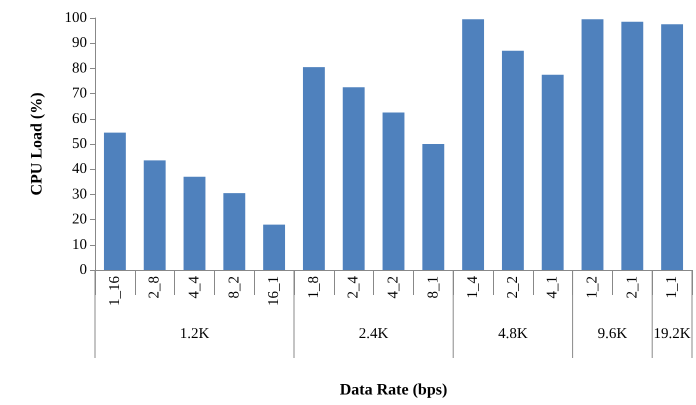 The width and height of the screenshot is (696, 405). I want to click on x-axis-title: Data Rate (bps), so click(394, 390).